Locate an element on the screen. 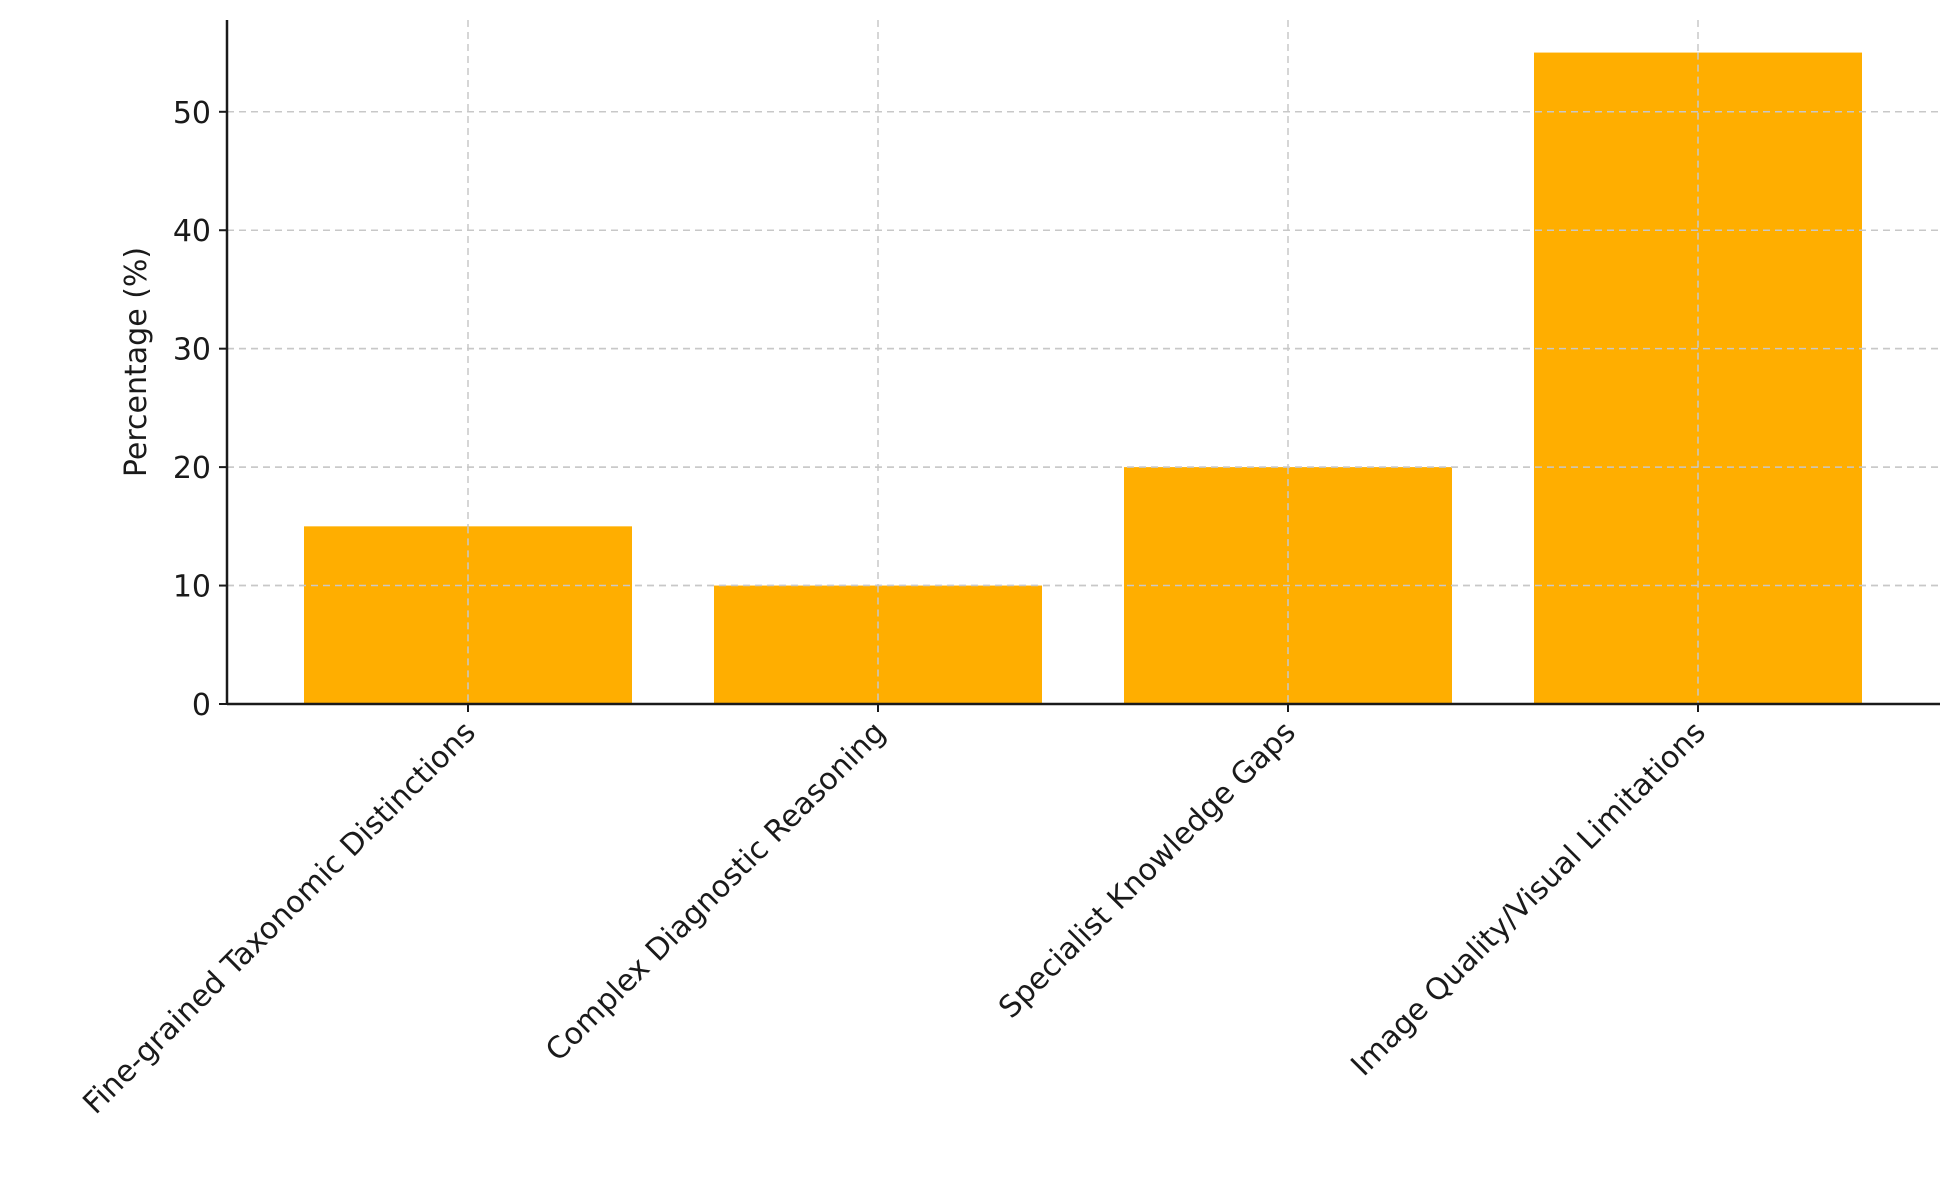 The width and height of the screenshot is (1957, 1180). y-ticks: 0 10 20 30 40 50 is located at coordinates (200, 409).